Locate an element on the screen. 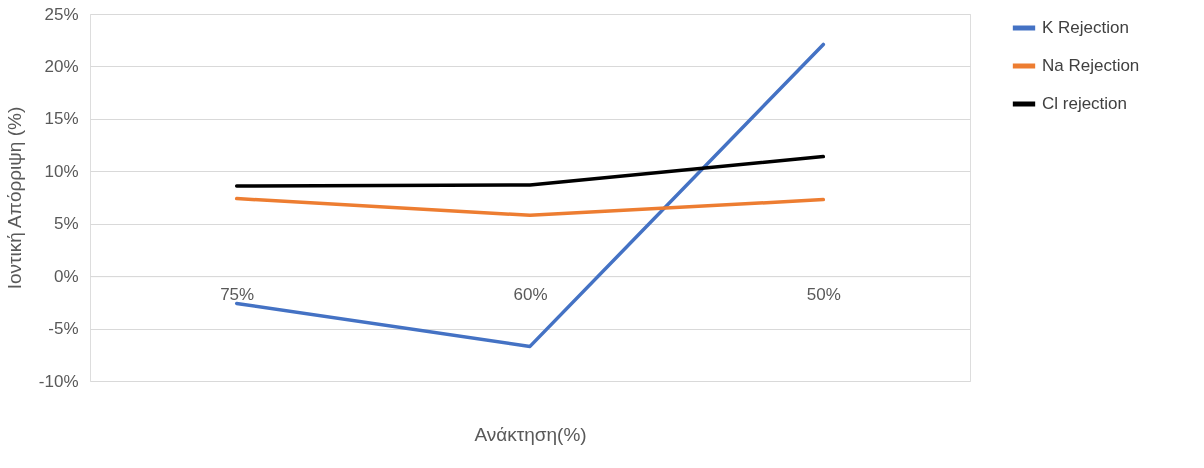 The image size is (1204, 468). x-tick-label: 60% is located at coordinates (530, 294).